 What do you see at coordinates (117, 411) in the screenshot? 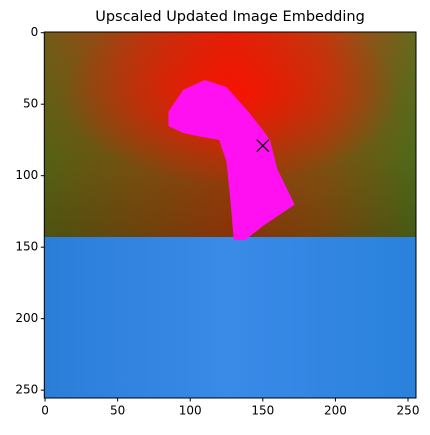
I see `x-tick-label: 50` at bounding box center [117, 411].